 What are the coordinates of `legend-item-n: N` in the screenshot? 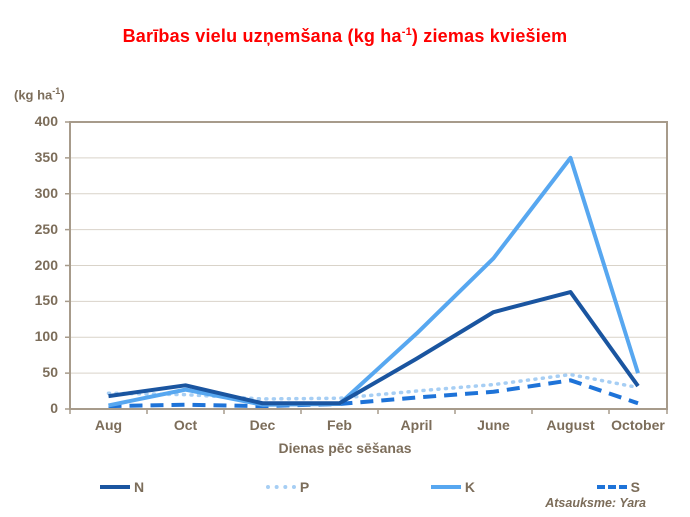 It's located at (122, 487).